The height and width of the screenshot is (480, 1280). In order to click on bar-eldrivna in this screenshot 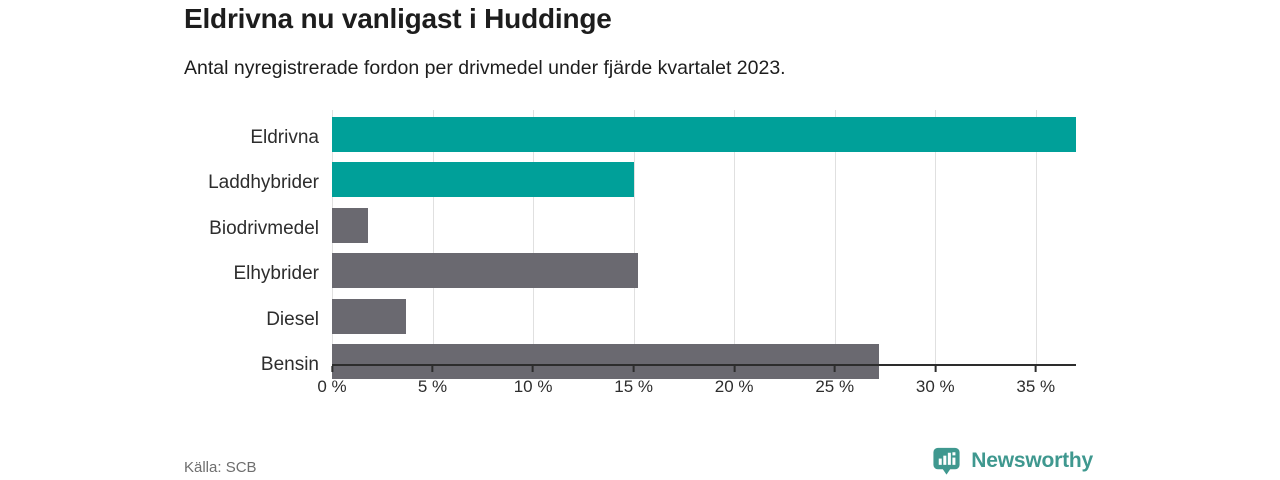, I will do `click(704, 134)`.